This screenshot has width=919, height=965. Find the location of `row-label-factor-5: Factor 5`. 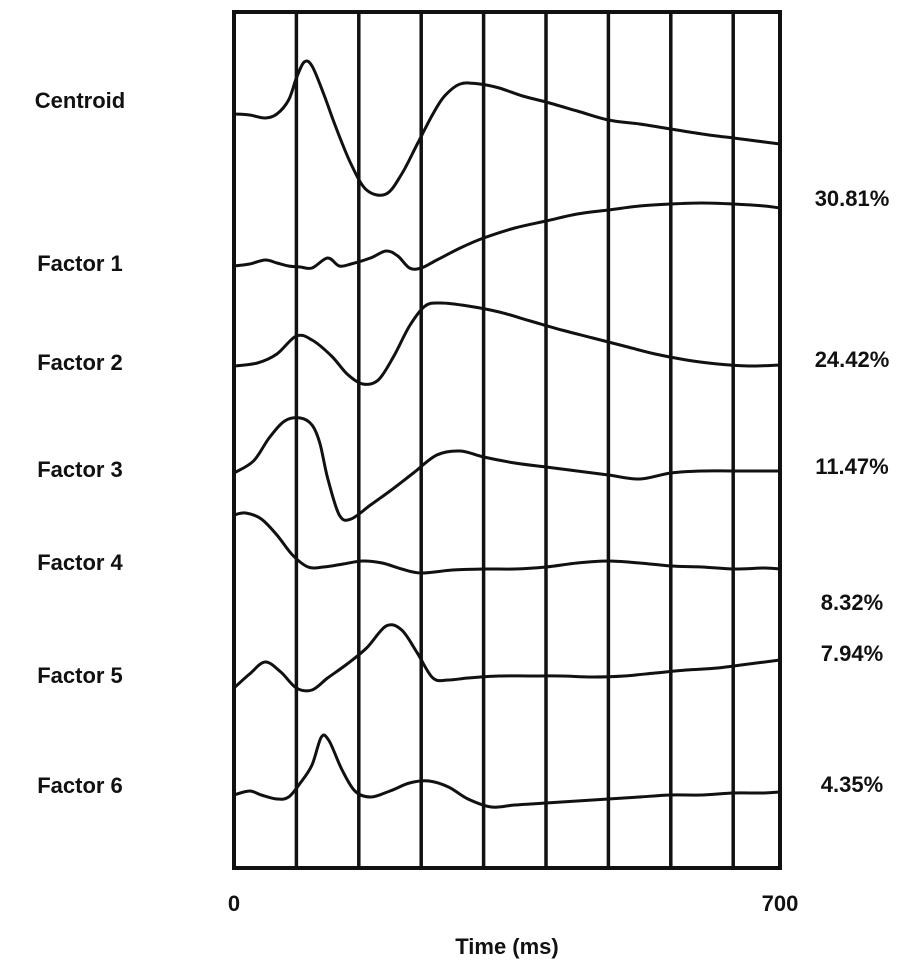

row-label-factor-5: Factor 5 is located at coordinates (80, 675).